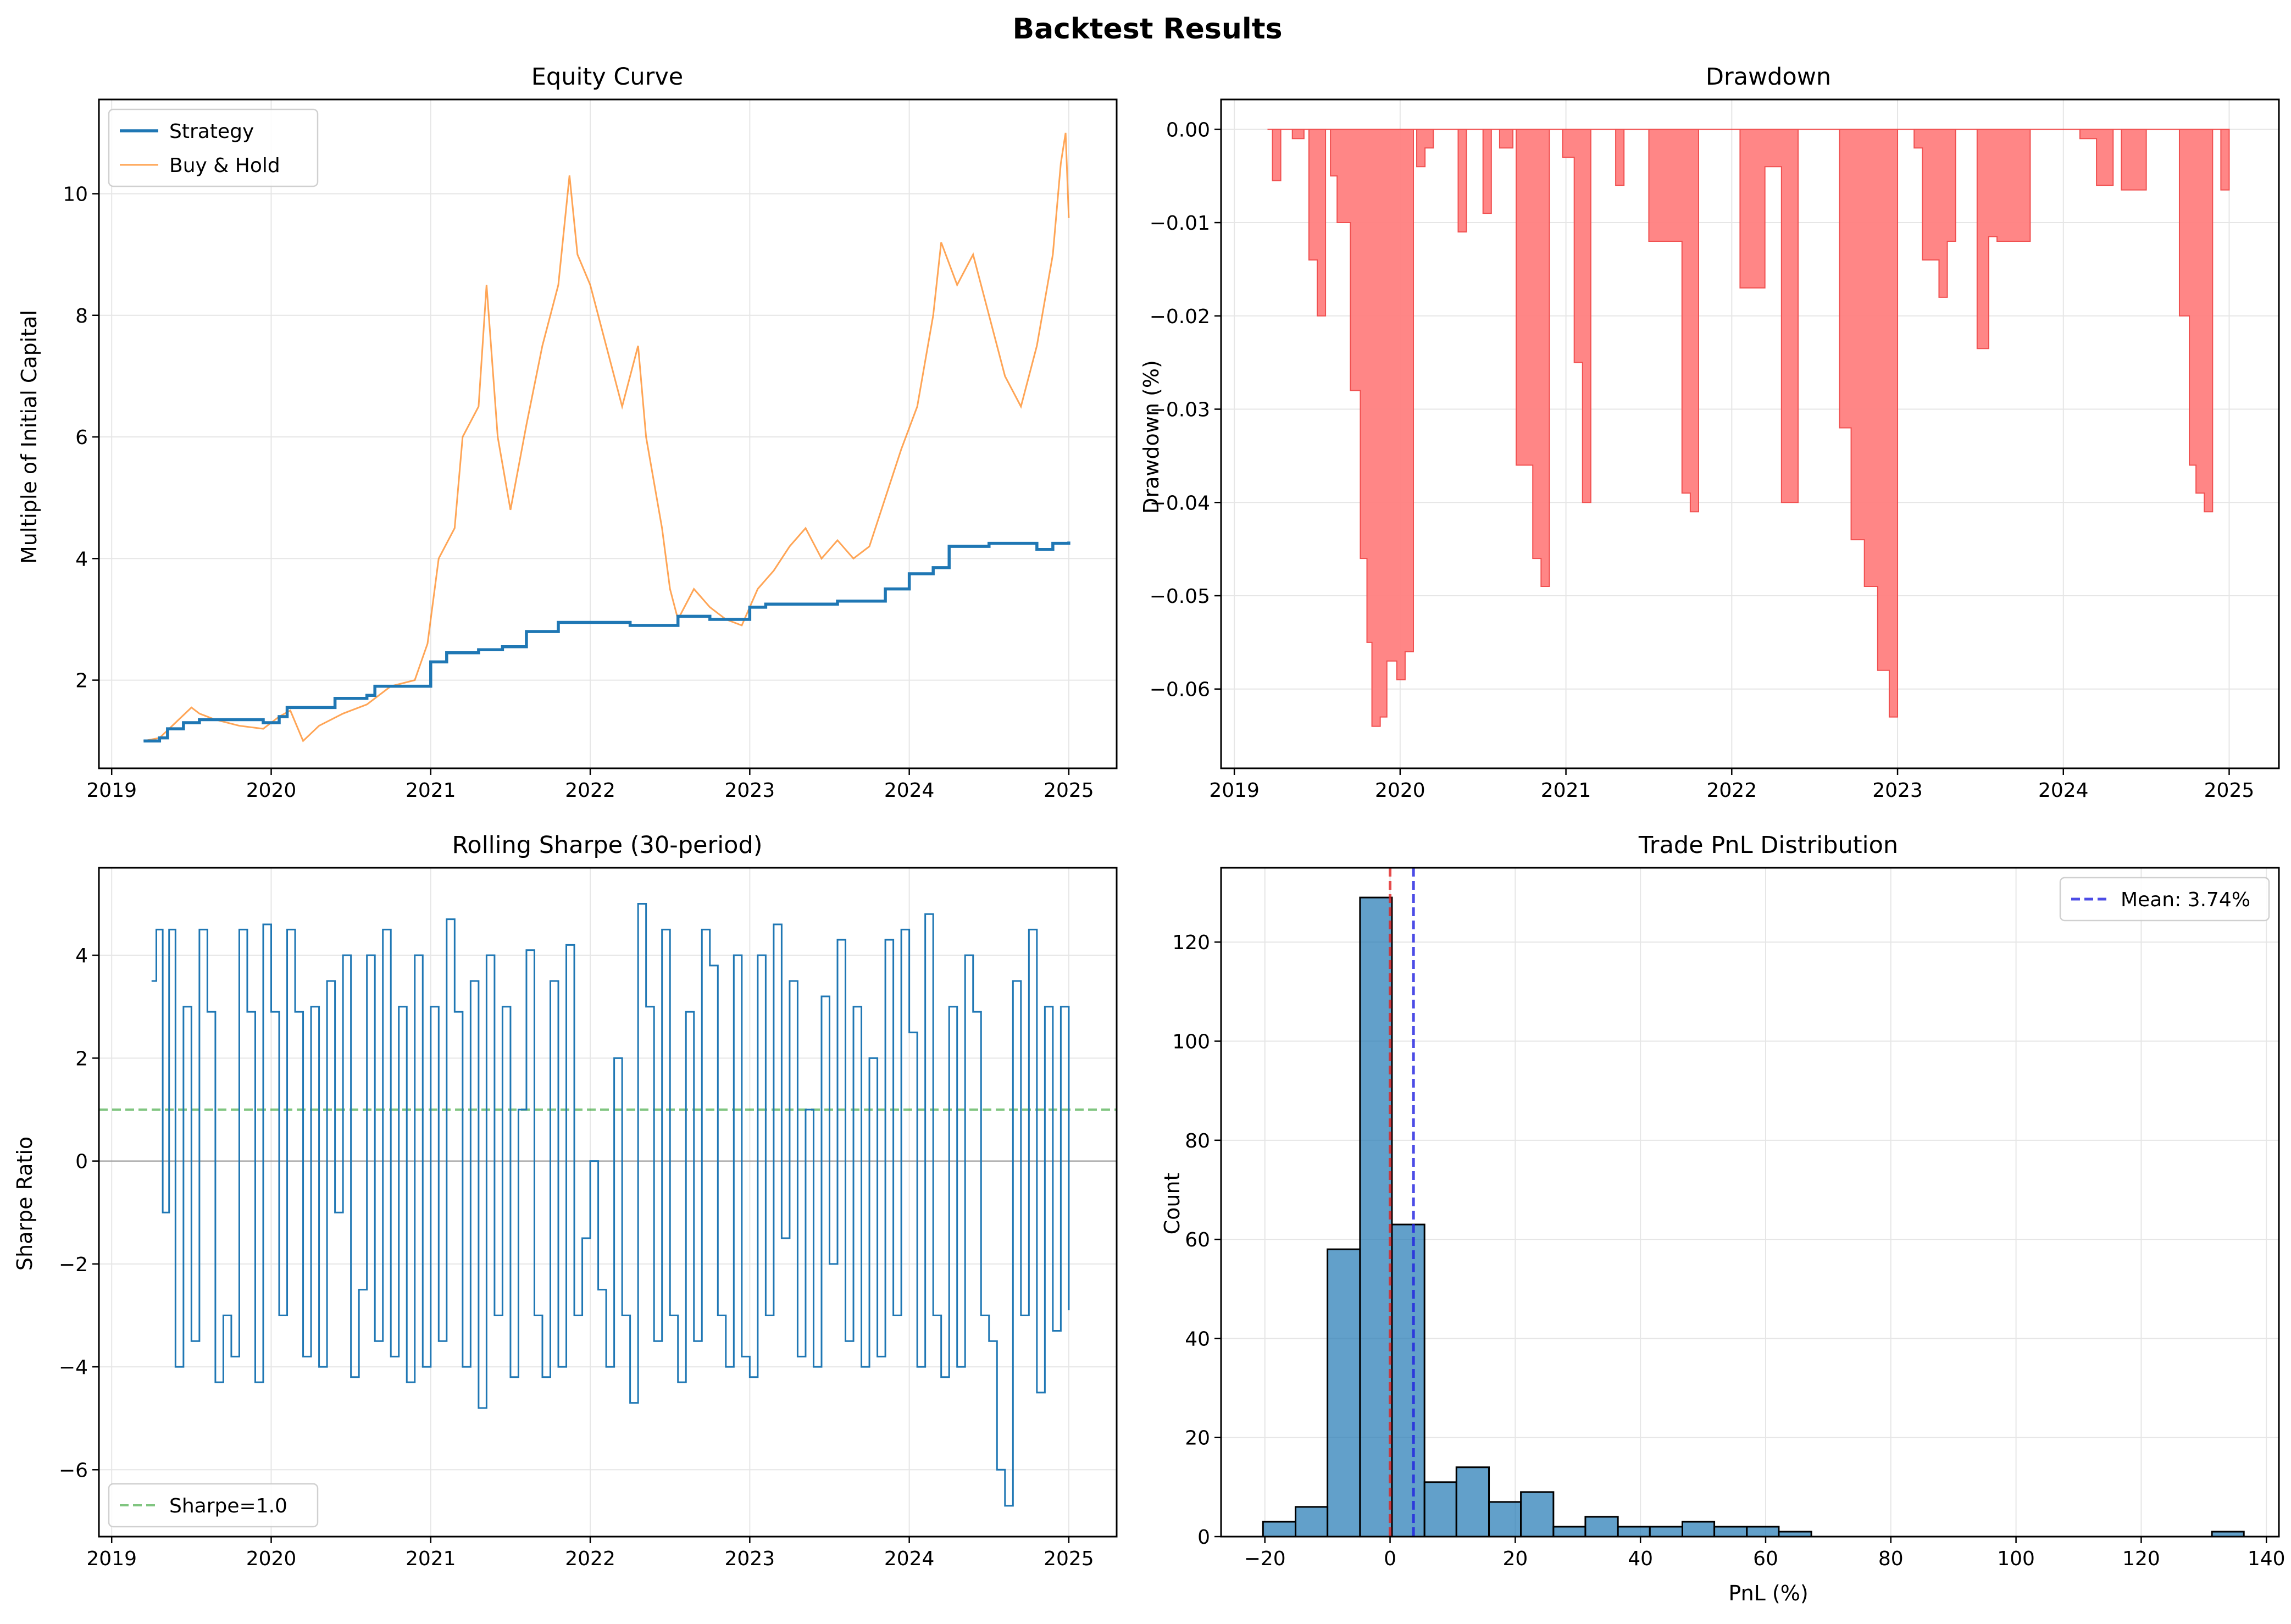 Image resolution: width=2291 pixels, height=1624 pixels. Describe the element at coordinates (1891, 1559) in the screenshot. I see `pnl-xtick-label: 80` at that location.